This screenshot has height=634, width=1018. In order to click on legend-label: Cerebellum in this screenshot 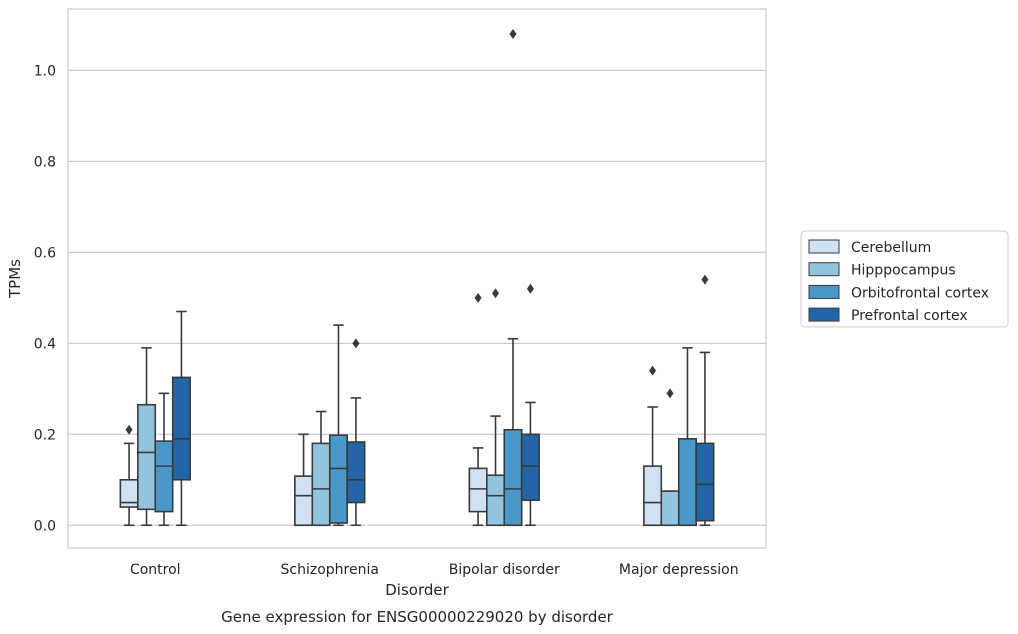, I will do `click(891, 248)`.